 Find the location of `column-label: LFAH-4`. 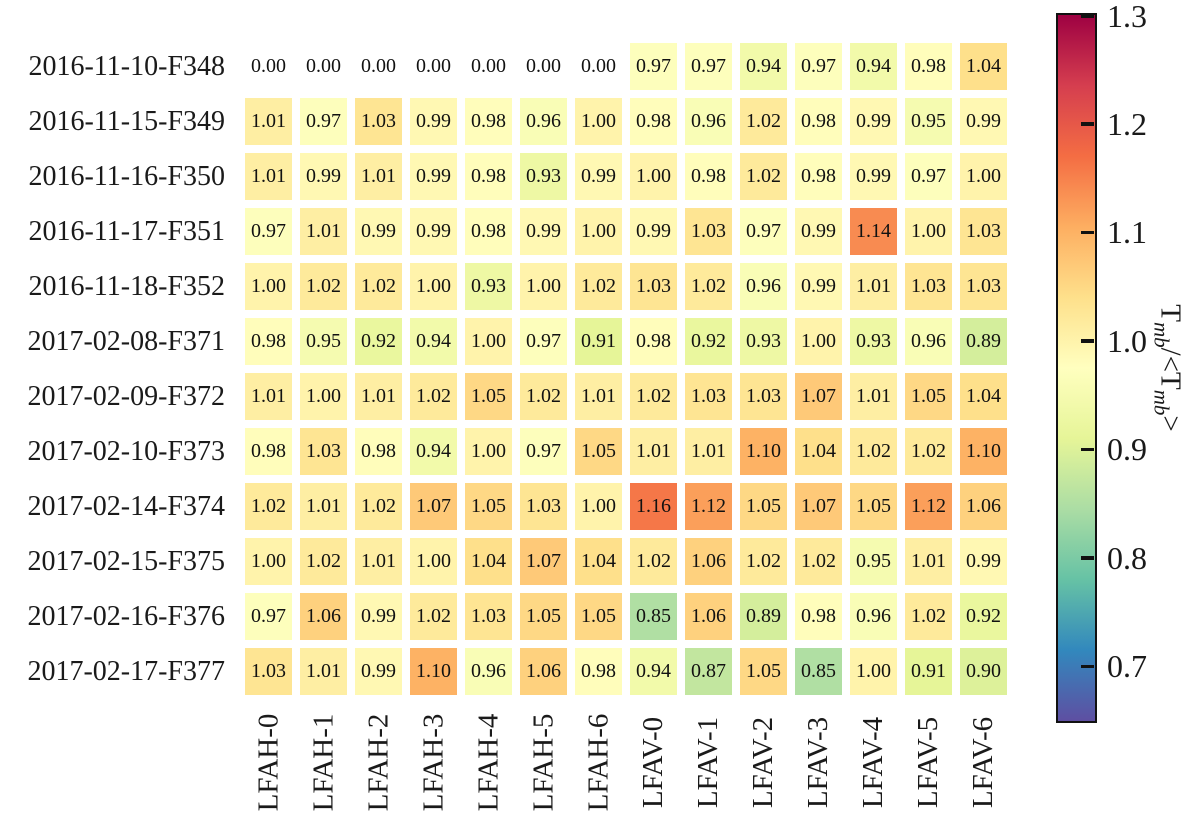

column-label: LFAH-4 is located at coordinates (488, 762).